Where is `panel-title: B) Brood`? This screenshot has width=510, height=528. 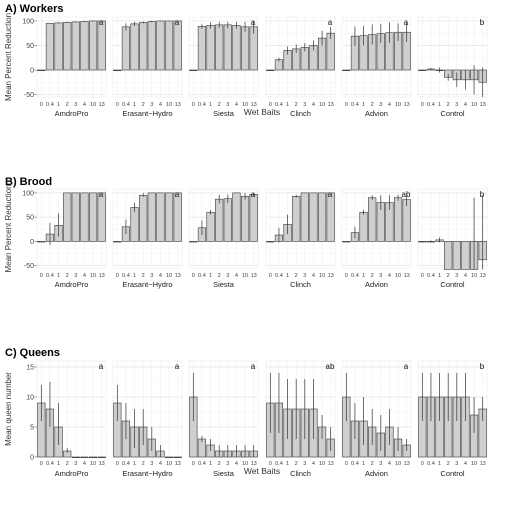
panel-title: B) Brood is located at coordinates (28, 182).